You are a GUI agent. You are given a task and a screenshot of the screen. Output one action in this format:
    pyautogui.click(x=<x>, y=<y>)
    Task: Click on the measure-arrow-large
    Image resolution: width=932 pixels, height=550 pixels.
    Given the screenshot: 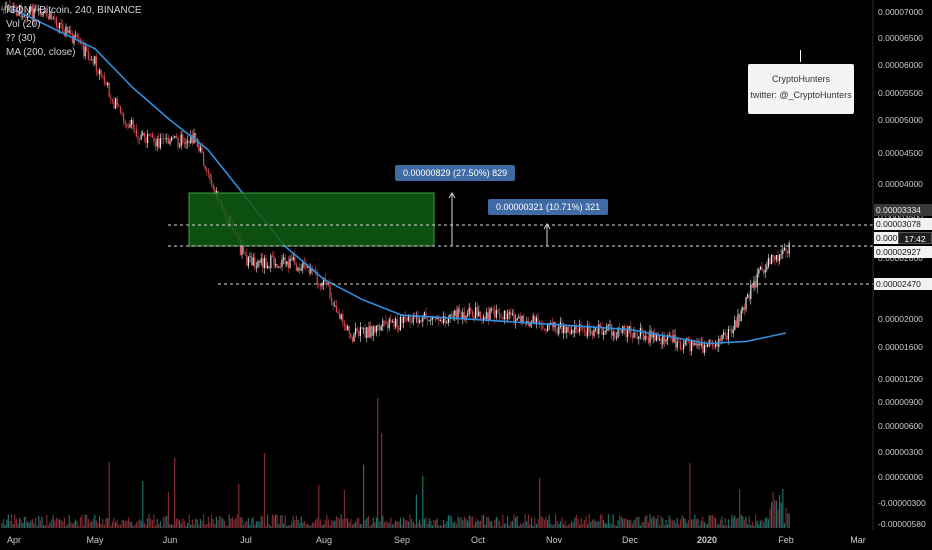 What is the action you would take?
    pyautogui.click(x=452, y=219)
    